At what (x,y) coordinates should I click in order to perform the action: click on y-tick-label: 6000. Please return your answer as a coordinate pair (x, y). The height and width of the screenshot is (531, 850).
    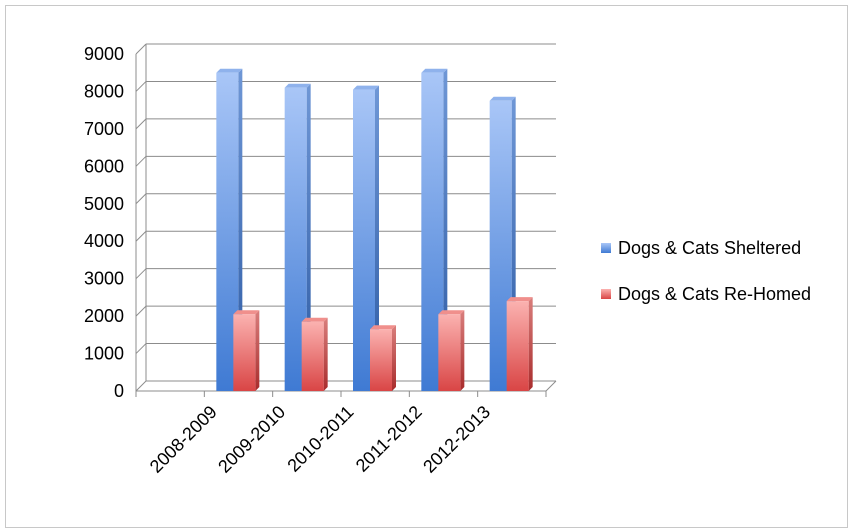
    Looking at the image, I should click on (104, 166).